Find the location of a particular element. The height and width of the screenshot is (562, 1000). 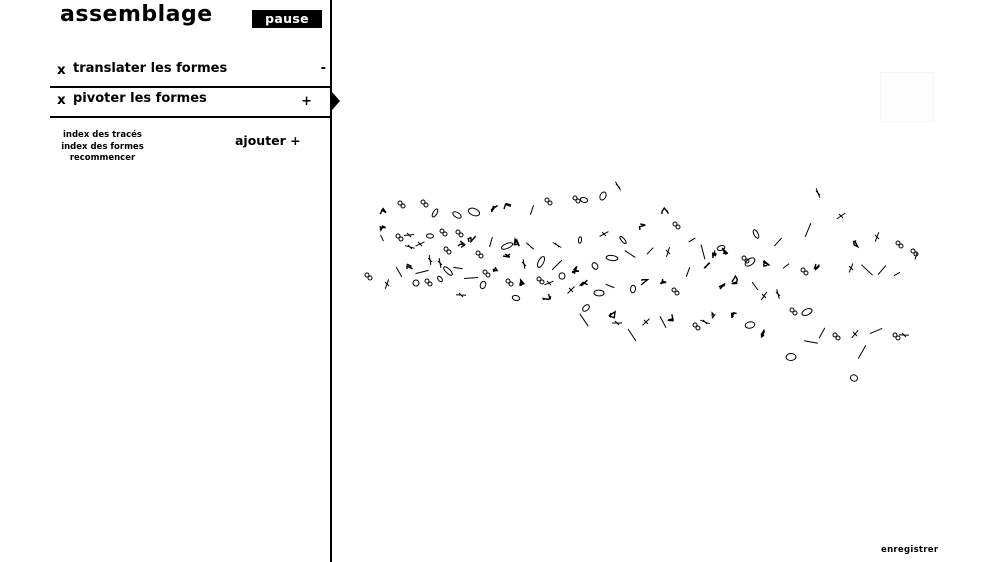

add-module-button: ajouter + is located at coordinates (268, 140).